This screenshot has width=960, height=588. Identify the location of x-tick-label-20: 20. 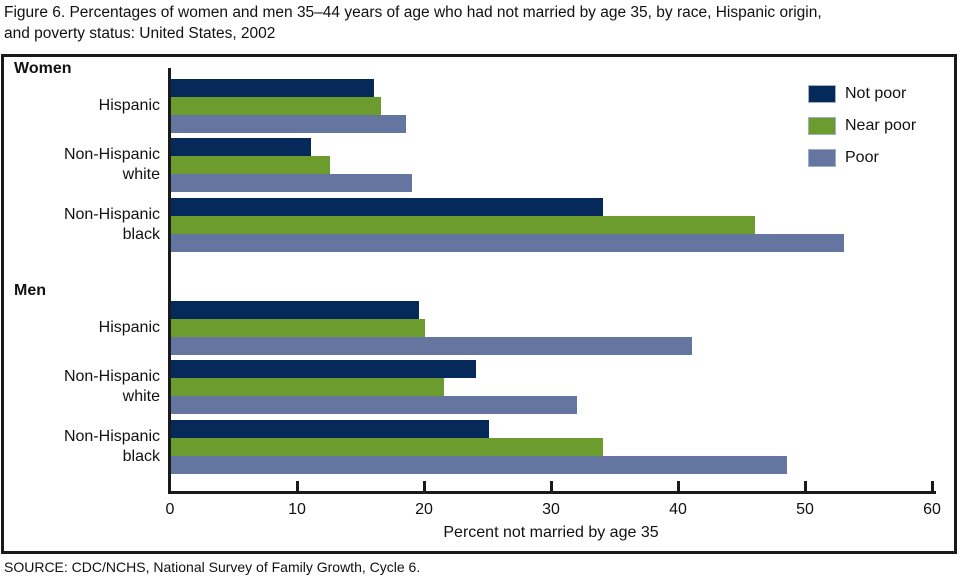
(424, 509).